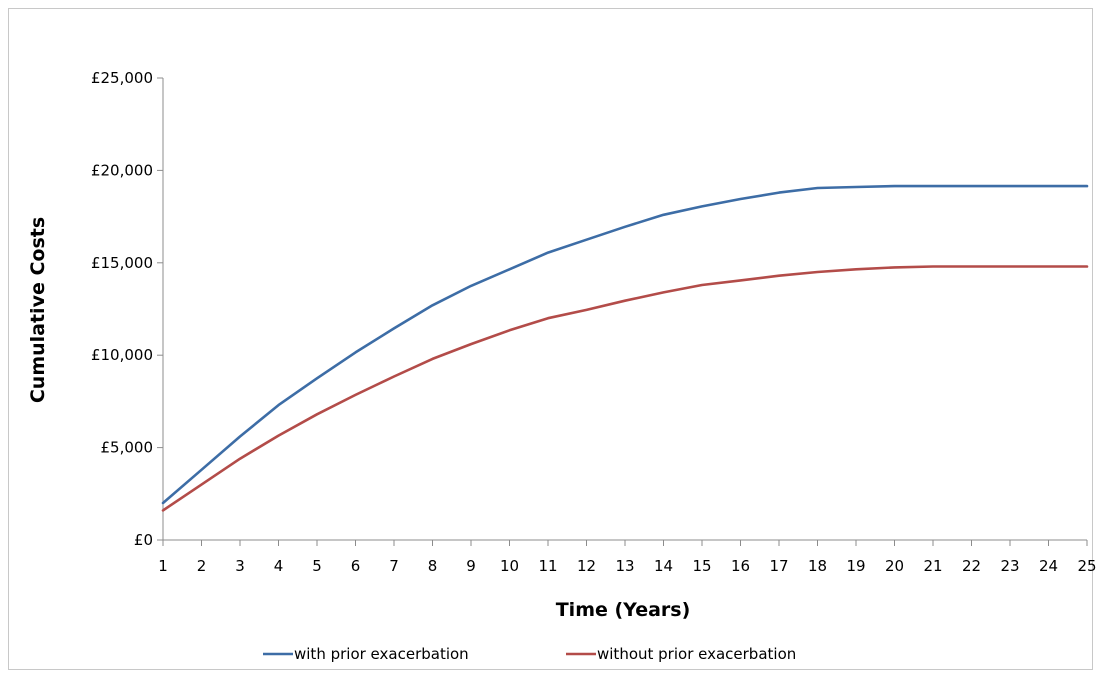 Image resolution: width=1103 pixels, height=678 pixels. I want to click on x-tick-label: 4, so click(279, 566).